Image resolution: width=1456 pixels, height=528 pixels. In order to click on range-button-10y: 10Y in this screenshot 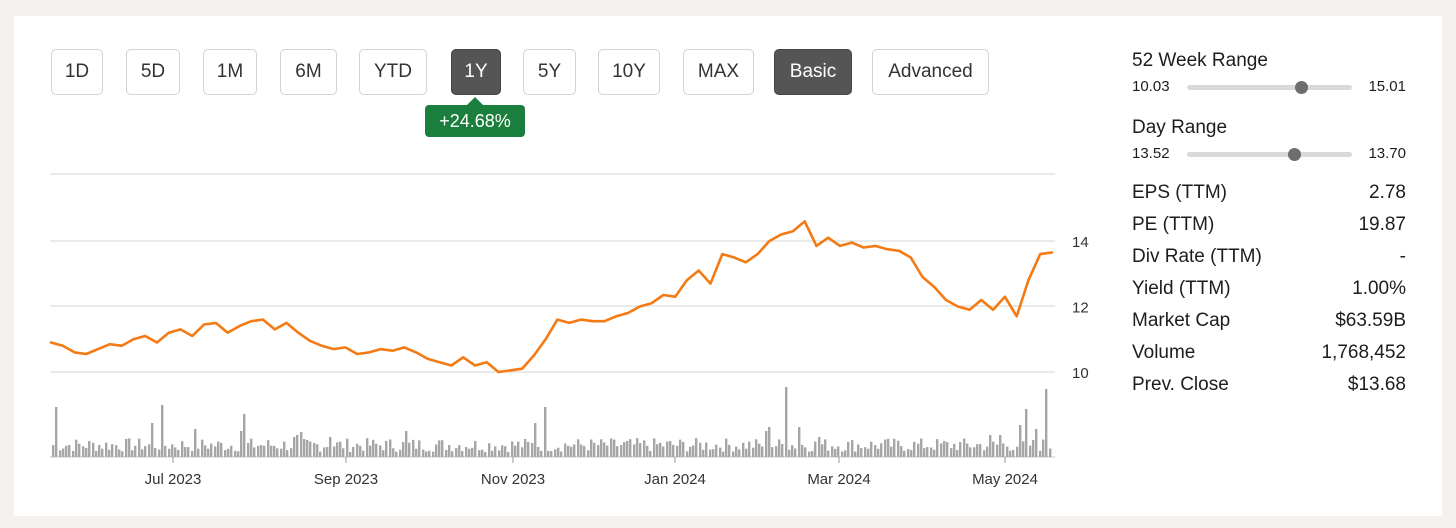, I will do `click(629, 72)`.